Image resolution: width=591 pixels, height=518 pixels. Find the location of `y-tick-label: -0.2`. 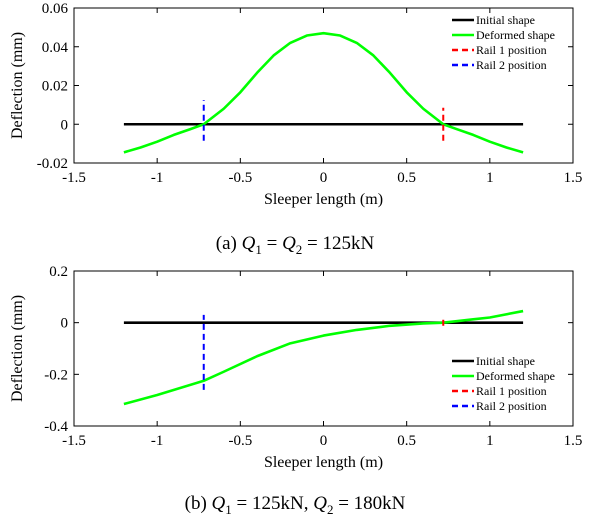

y-tick-label: -0.2 is located at coordinates (56, 375).